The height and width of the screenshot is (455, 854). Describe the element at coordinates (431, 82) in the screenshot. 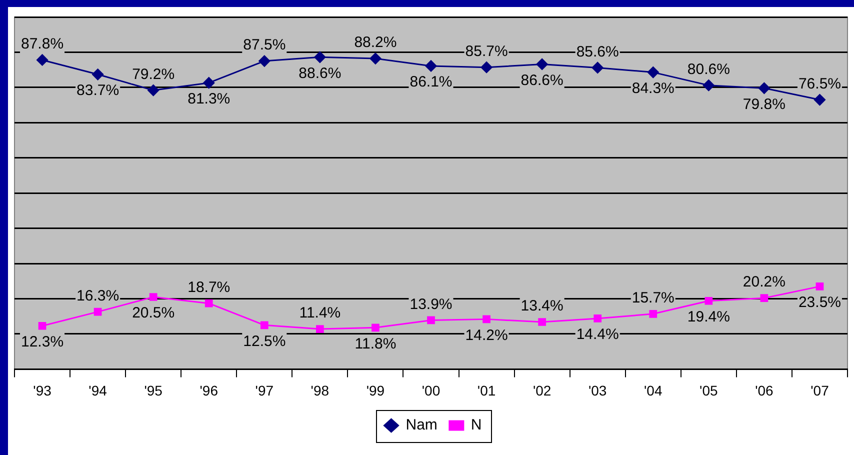

I see `data-label: 86.1%` at that location.